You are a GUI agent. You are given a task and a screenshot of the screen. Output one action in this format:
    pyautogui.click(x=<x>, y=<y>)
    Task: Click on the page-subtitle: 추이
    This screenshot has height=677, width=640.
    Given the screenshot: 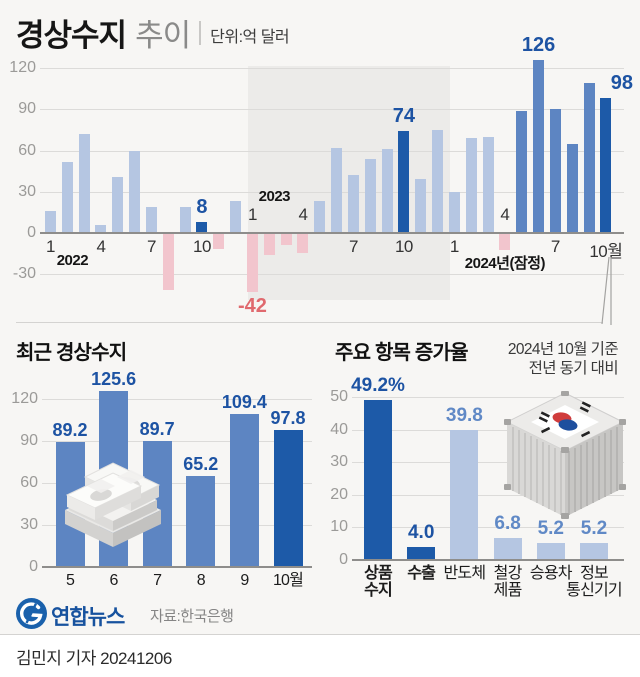 What is the action you would take?
    pyautogui.click(x=163, y=35)
    